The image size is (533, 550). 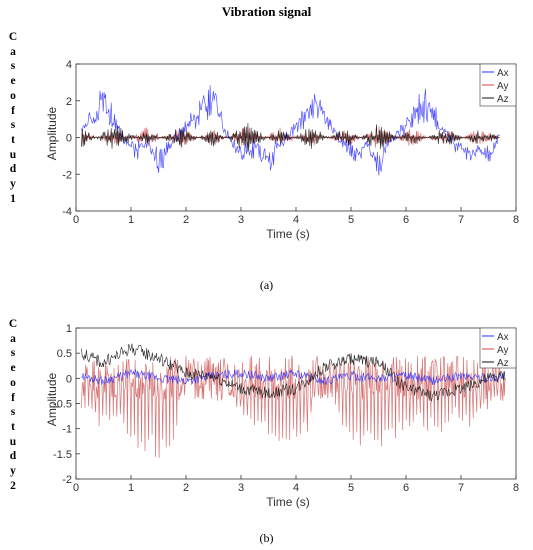 What do you see at coordinates (64, 354) in the screenshot?
I see `y-tick-label: 0.5` at bounding box center [64, 354].